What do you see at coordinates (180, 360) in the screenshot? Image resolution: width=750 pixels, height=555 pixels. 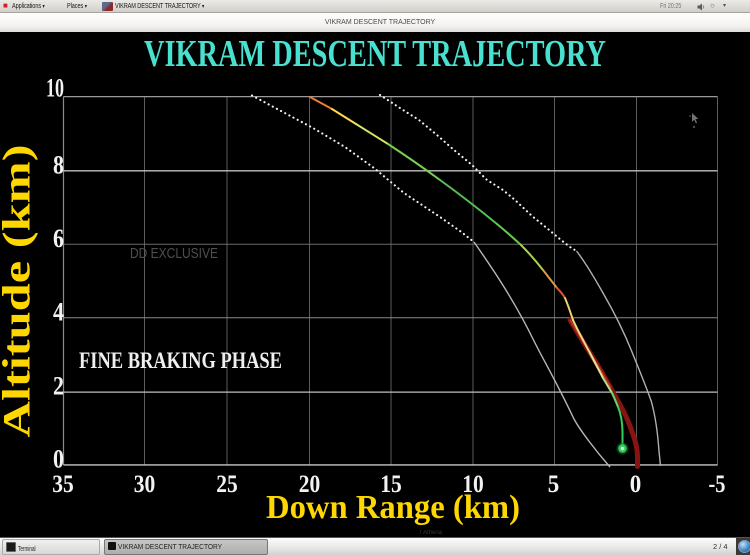 I see `svg-text: FINE BRAKING PHASE` at bounding box center [180, 360].